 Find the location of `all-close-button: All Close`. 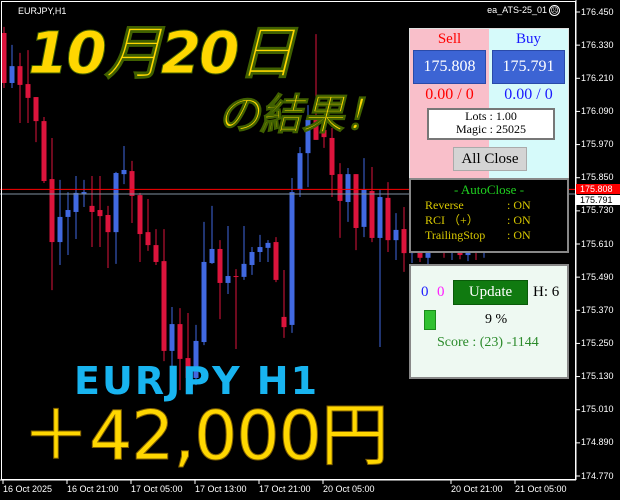

all-close-button: All Close is located at coordinates (490, 159).